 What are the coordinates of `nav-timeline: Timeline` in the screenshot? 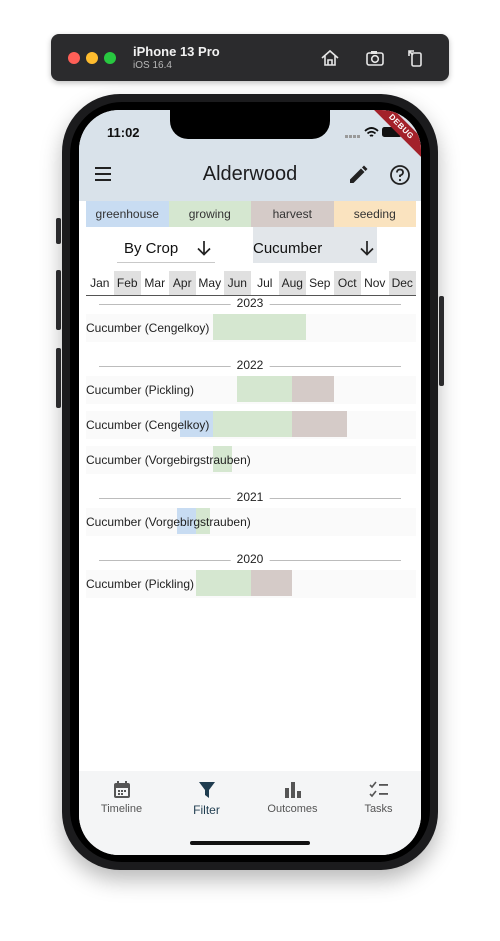 It's located at (121, 797).